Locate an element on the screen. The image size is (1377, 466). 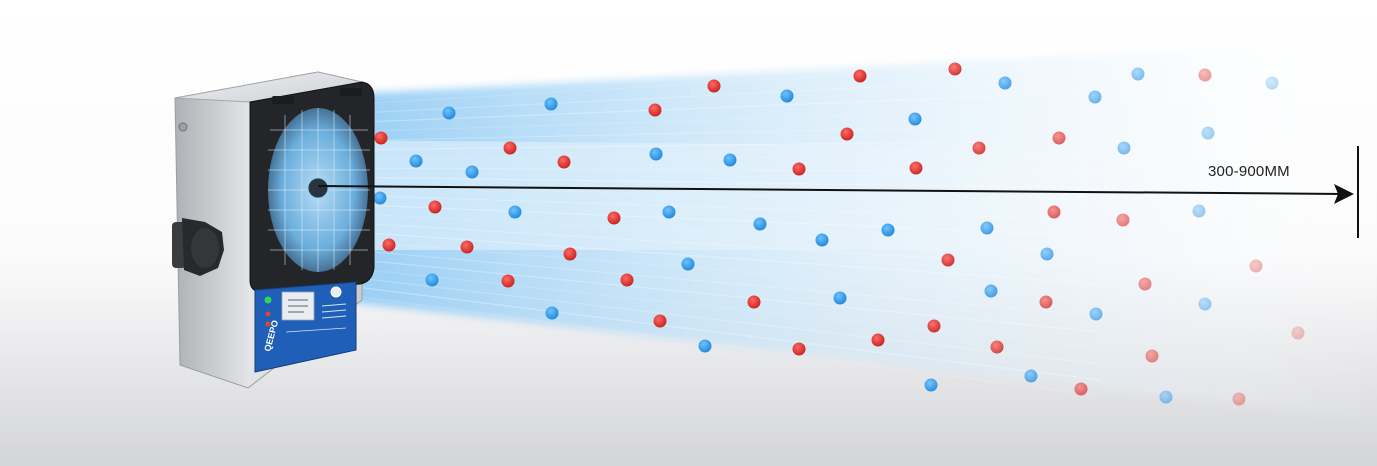
status-indicator-icon is located at coordinates (268, 324).